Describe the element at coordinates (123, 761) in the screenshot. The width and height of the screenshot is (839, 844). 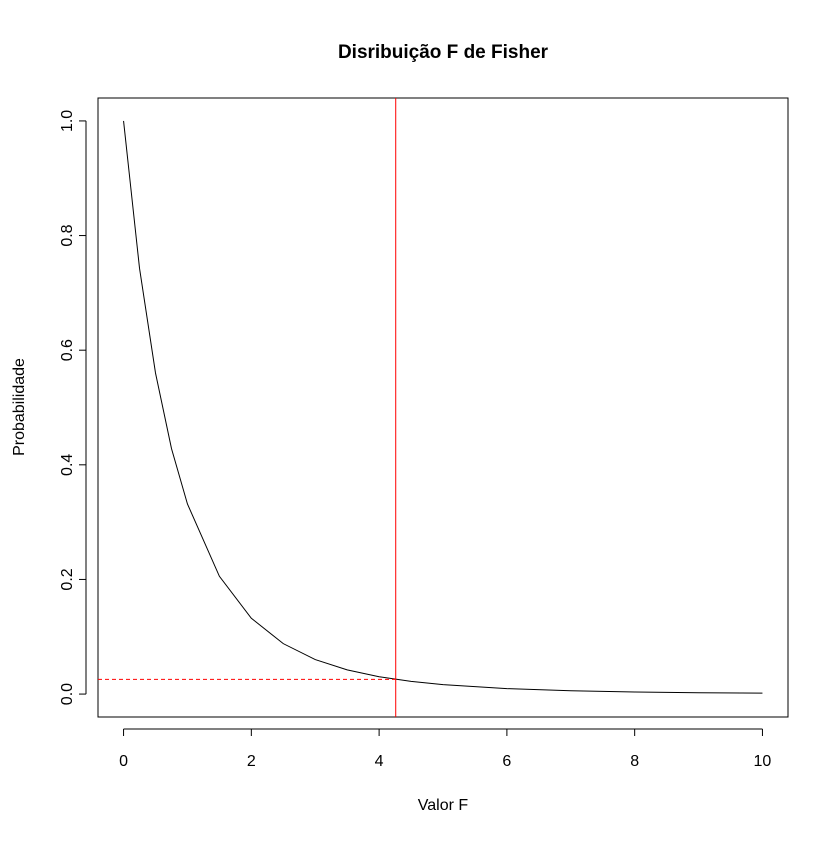
I see `x-tick-label: 0` at that location.